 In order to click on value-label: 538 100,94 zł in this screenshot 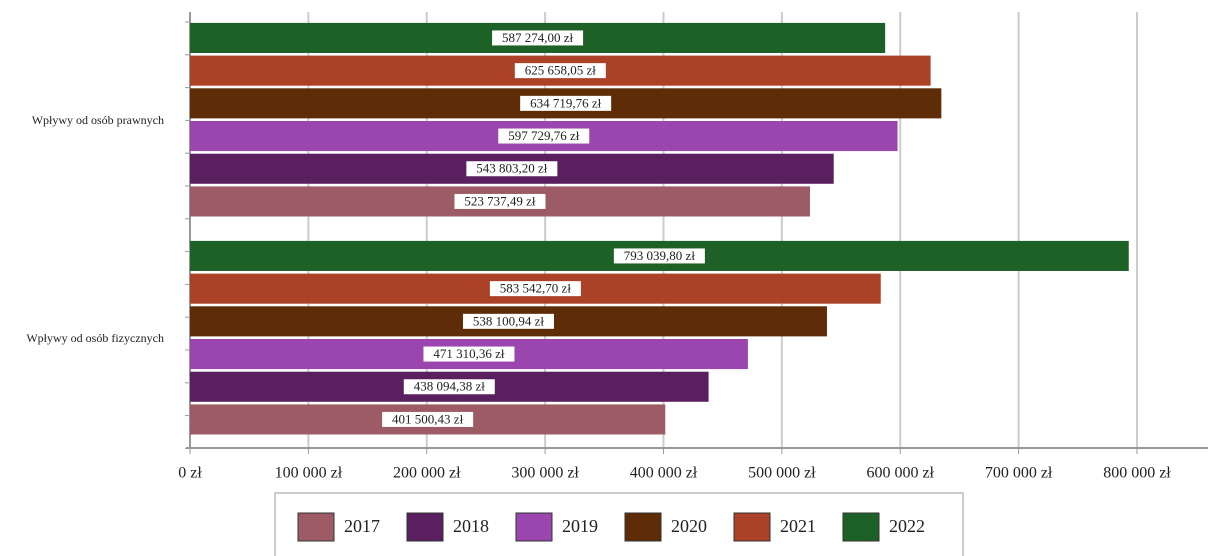, I will do `click(509, 320)`.